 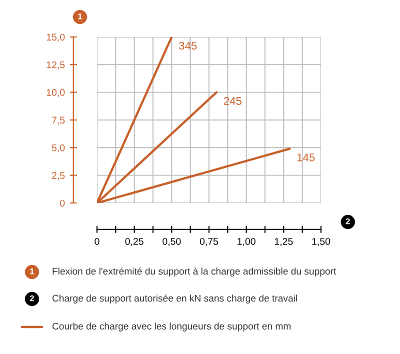 I want to click on text: Flexion de l'extrémité du support à la charge admissible du support, so click(x=194, y=272).